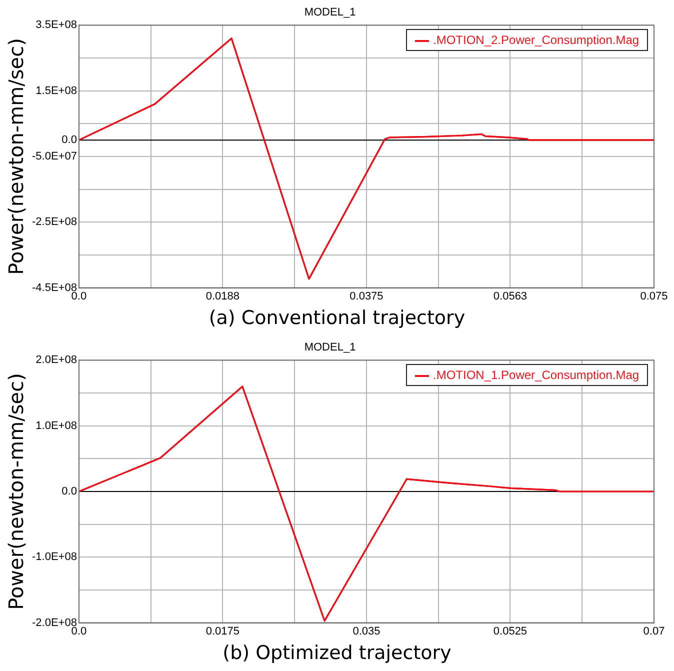  Describe the element at coordinates (56, 426) in the screenshot. I see `y-tick-label: 1.0E+08` at that location.